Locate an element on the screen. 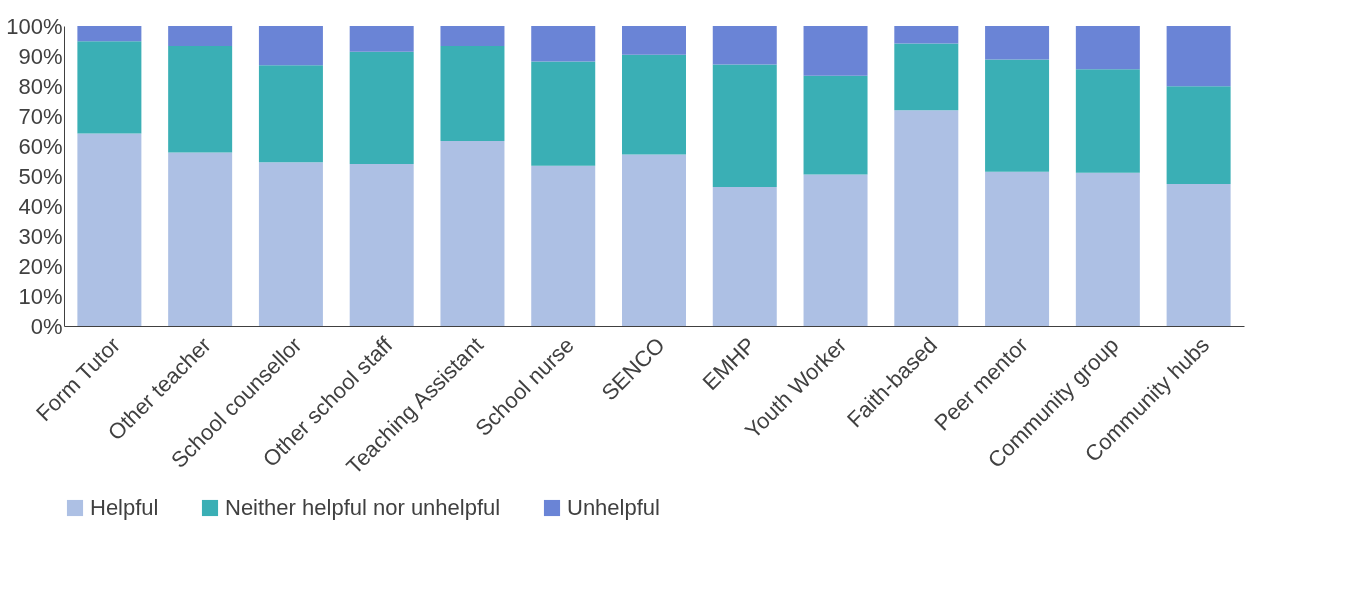 This screenshot has height=592, width=1348. y-tick-label: 90% is located at coordinates (40, 56).